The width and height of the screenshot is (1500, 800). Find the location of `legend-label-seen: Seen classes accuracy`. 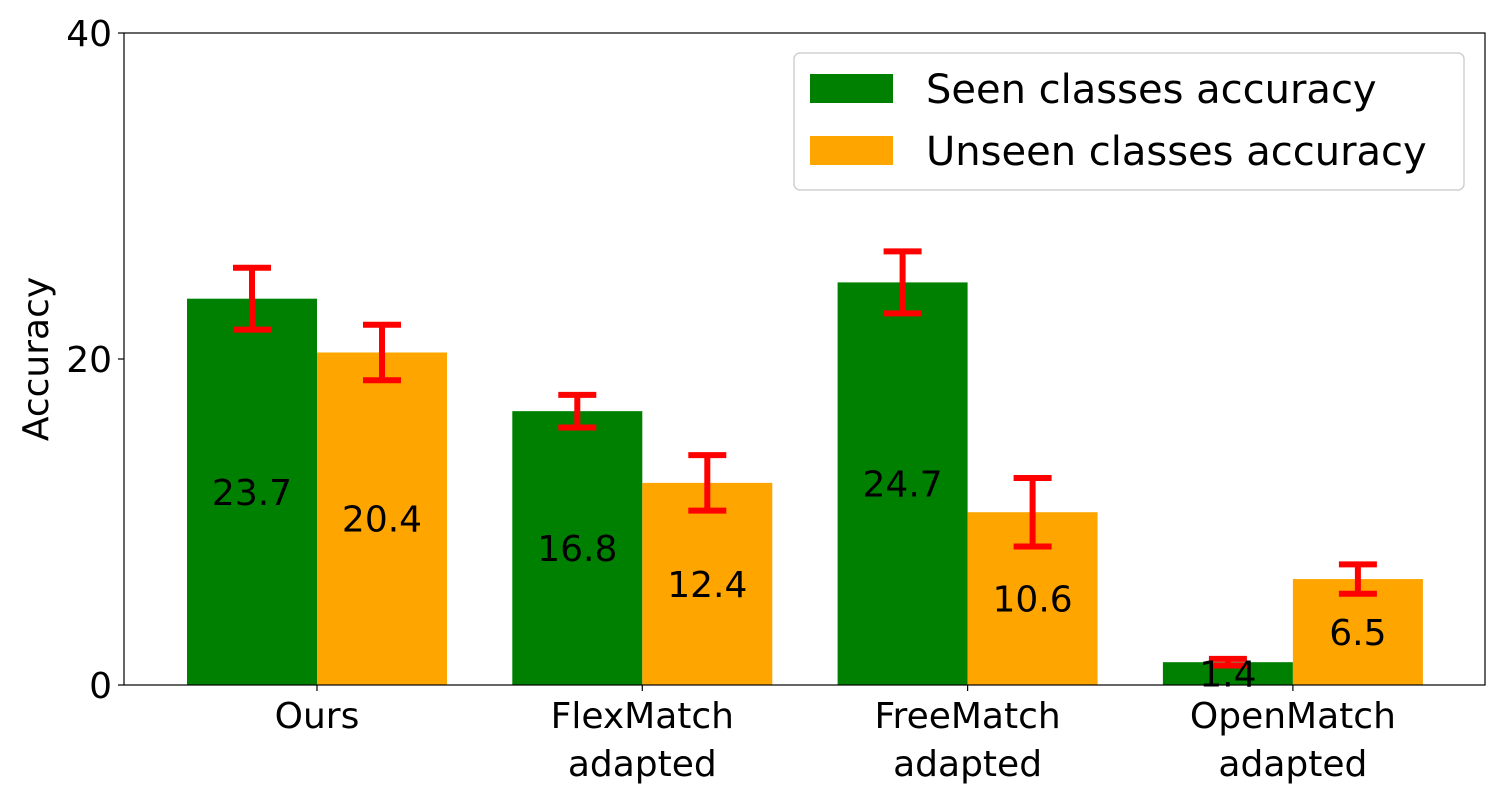

legend-label-seen: Seen classes accuracy is located at coordinates (1151, 90).